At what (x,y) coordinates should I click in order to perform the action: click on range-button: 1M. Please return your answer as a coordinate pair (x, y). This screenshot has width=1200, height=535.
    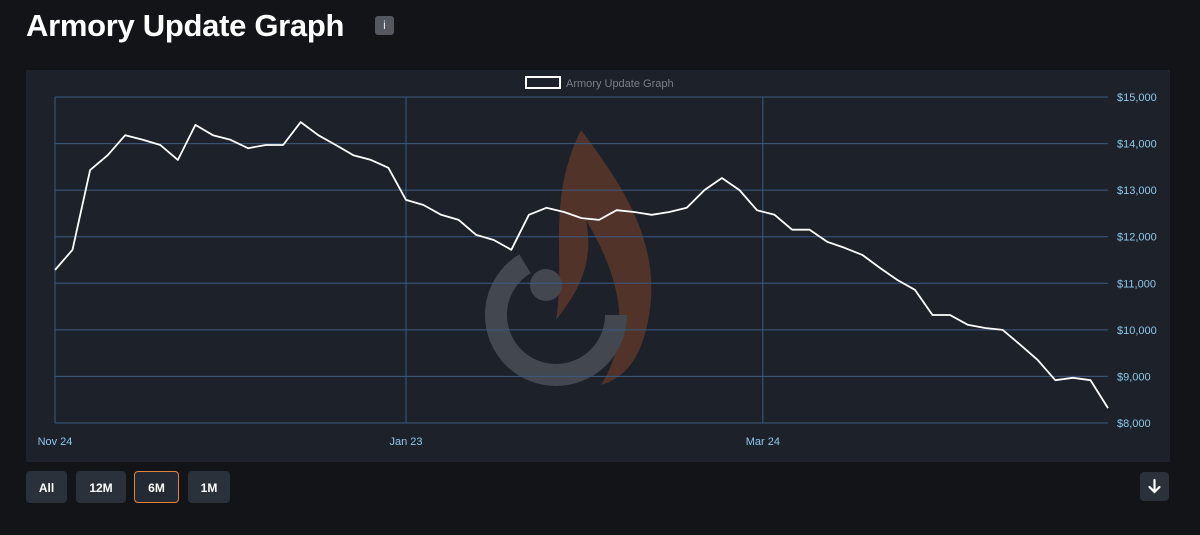
    Looking at the image, I should click on (209, 487).